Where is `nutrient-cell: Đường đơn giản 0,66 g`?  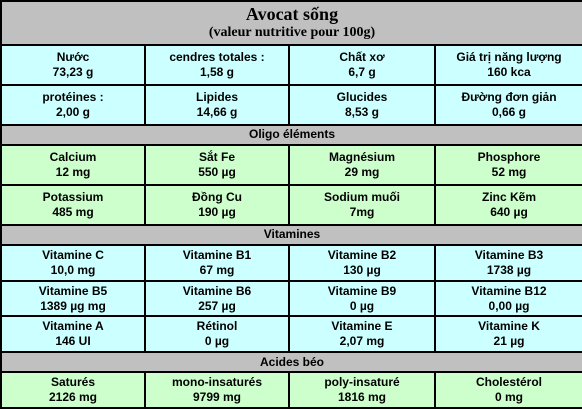 nutrient-cell: Đường đơn giản 0,66 g is located at coordinates (508, 105).